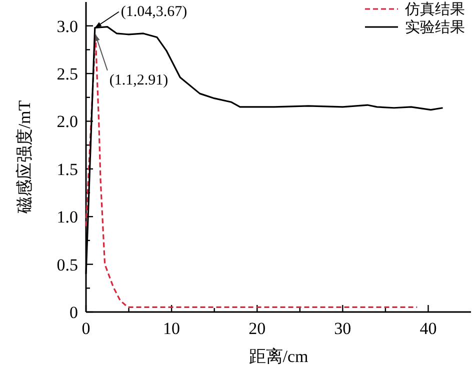  Describe the element at coordinates (67, 74) in the screenshot. I see `y-tick-label: 2.5` at that location.